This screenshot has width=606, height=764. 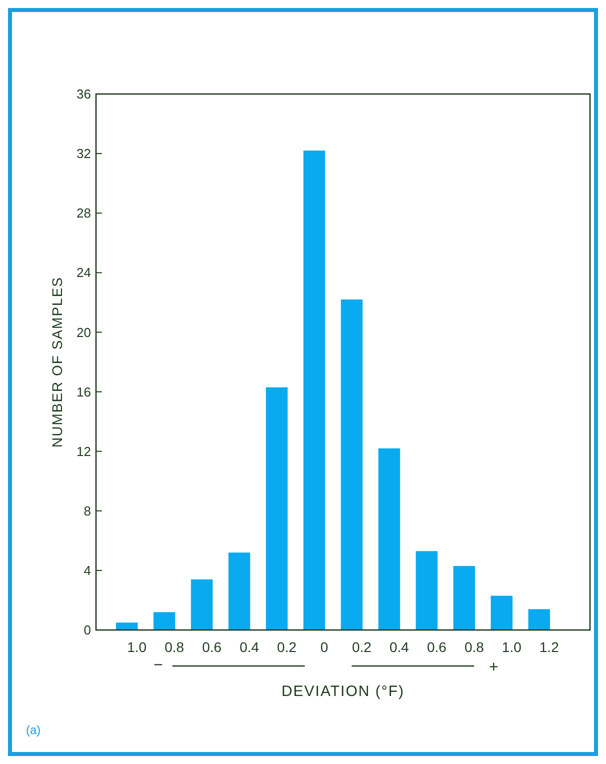 I want to click on y-tick-label: 20, so click(x=83, y=332).